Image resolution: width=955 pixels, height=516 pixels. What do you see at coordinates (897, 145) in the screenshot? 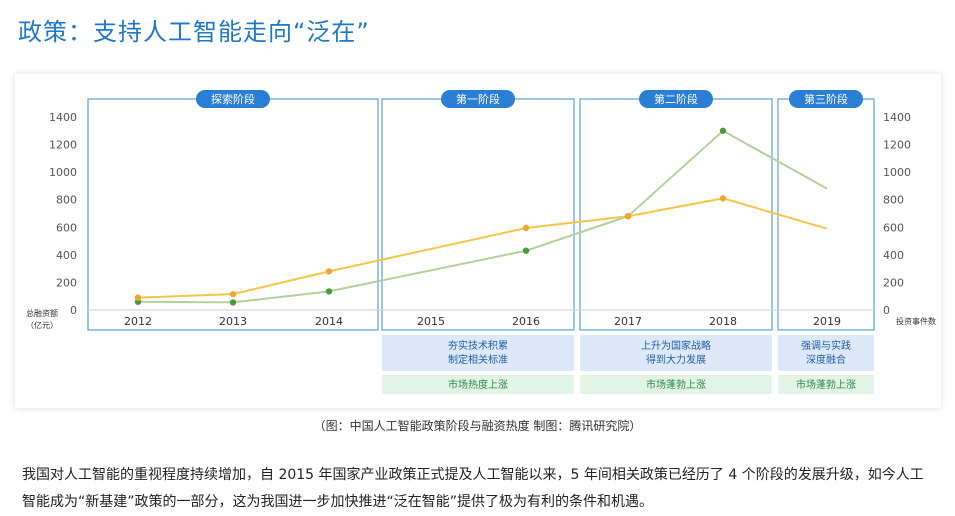
I see `right-axis-tick: 1200` at bounding box center [897, 145].